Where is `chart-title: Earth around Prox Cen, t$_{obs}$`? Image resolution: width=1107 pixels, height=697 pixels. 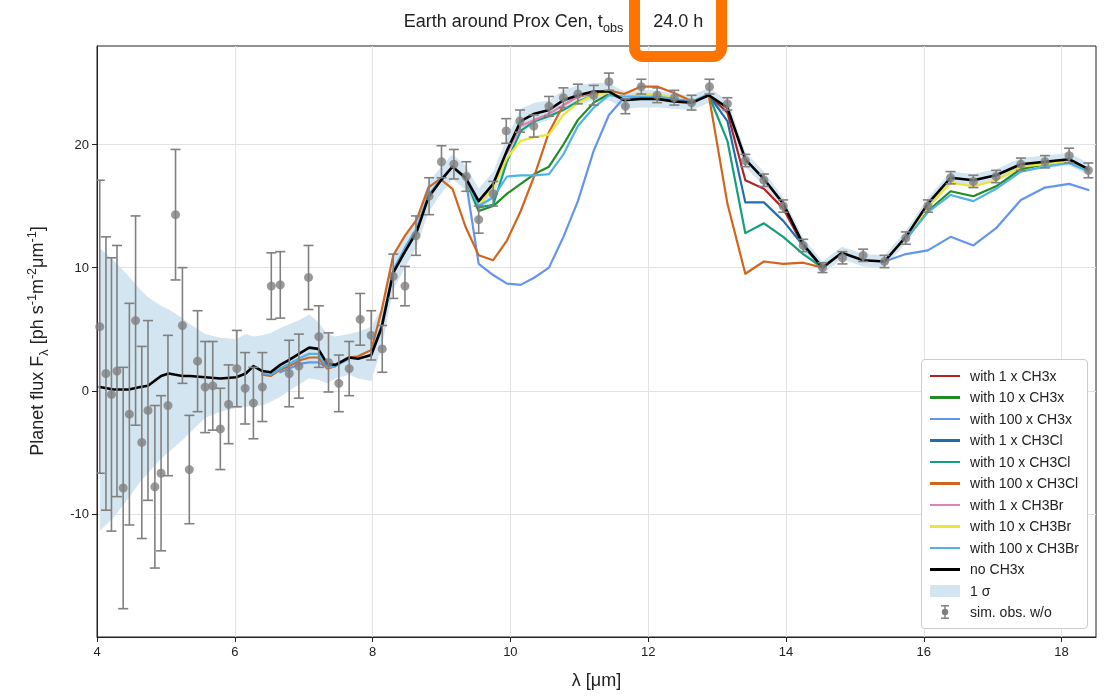
chart-title: Earth around Prox Cen, t$_{obs}$ is located at coordinates (513, 23).